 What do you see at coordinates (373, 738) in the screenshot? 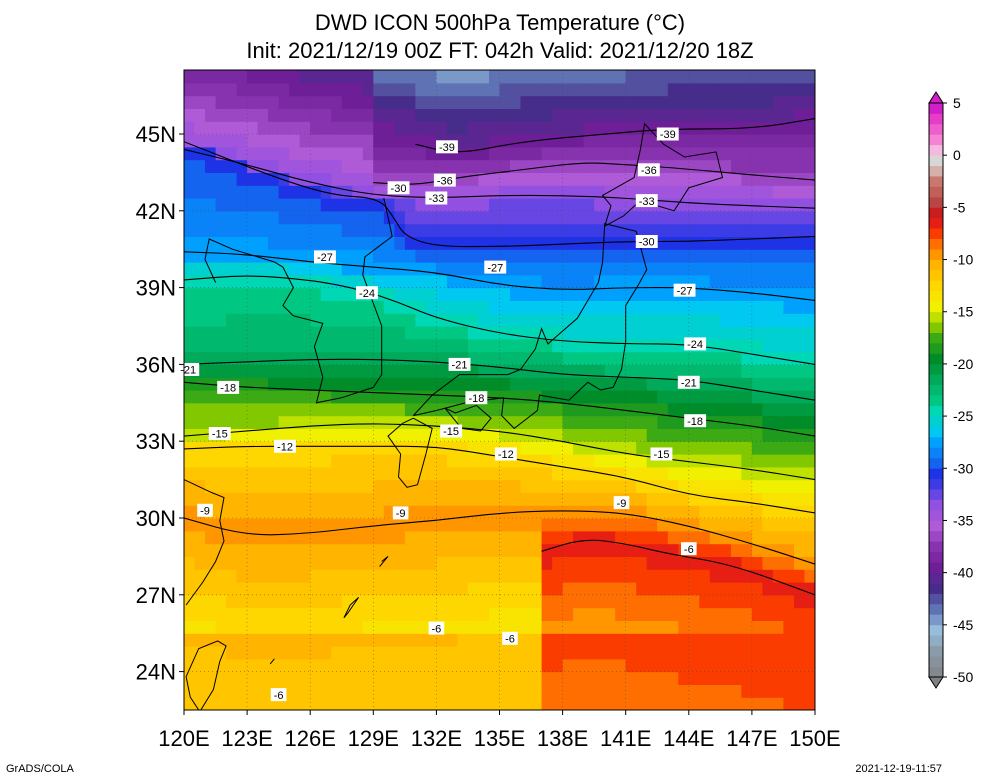
I see `x-tick-label: 129E` at bounding box center [373, 738].